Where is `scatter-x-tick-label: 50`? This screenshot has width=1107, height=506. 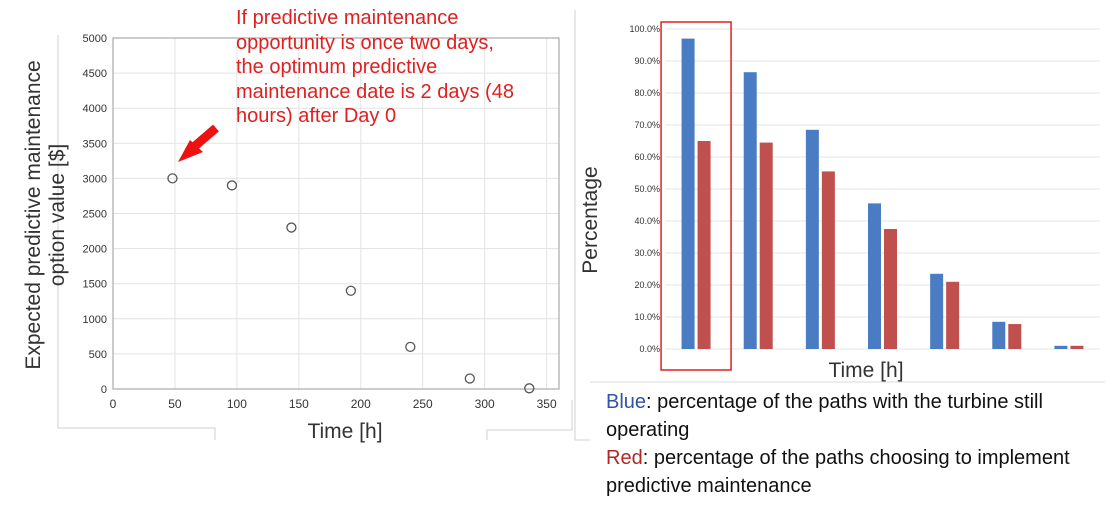
scatter-x-tick-label: 50 is located at coordinates (175, 404).